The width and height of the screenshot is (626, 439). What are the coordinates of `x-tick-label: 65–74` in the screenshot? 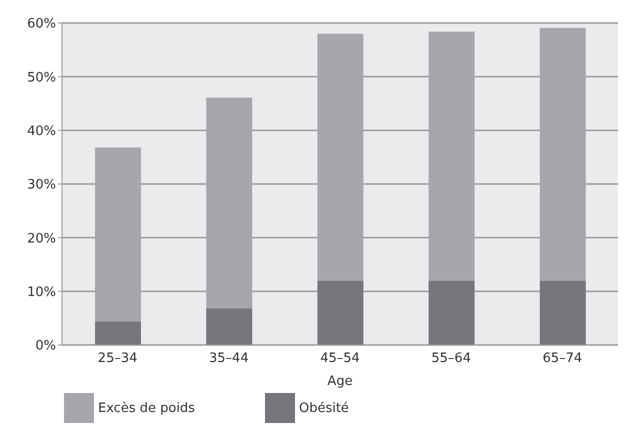 It's located at (562, 358).